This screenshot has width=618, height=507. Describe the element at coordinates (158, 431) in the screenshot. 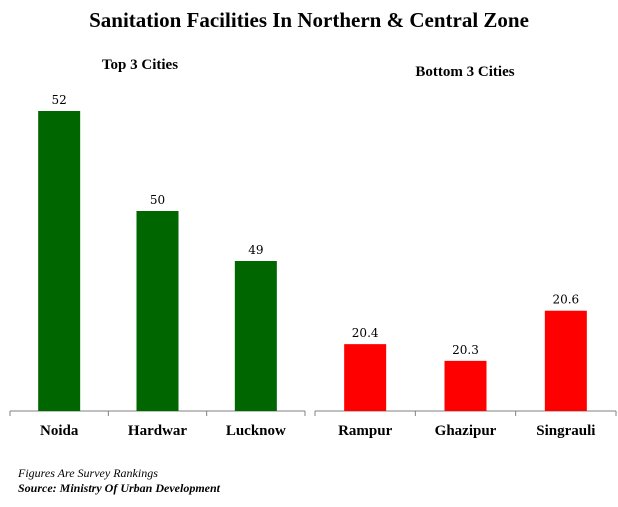

I see `category-label: Hardwar` at that location.